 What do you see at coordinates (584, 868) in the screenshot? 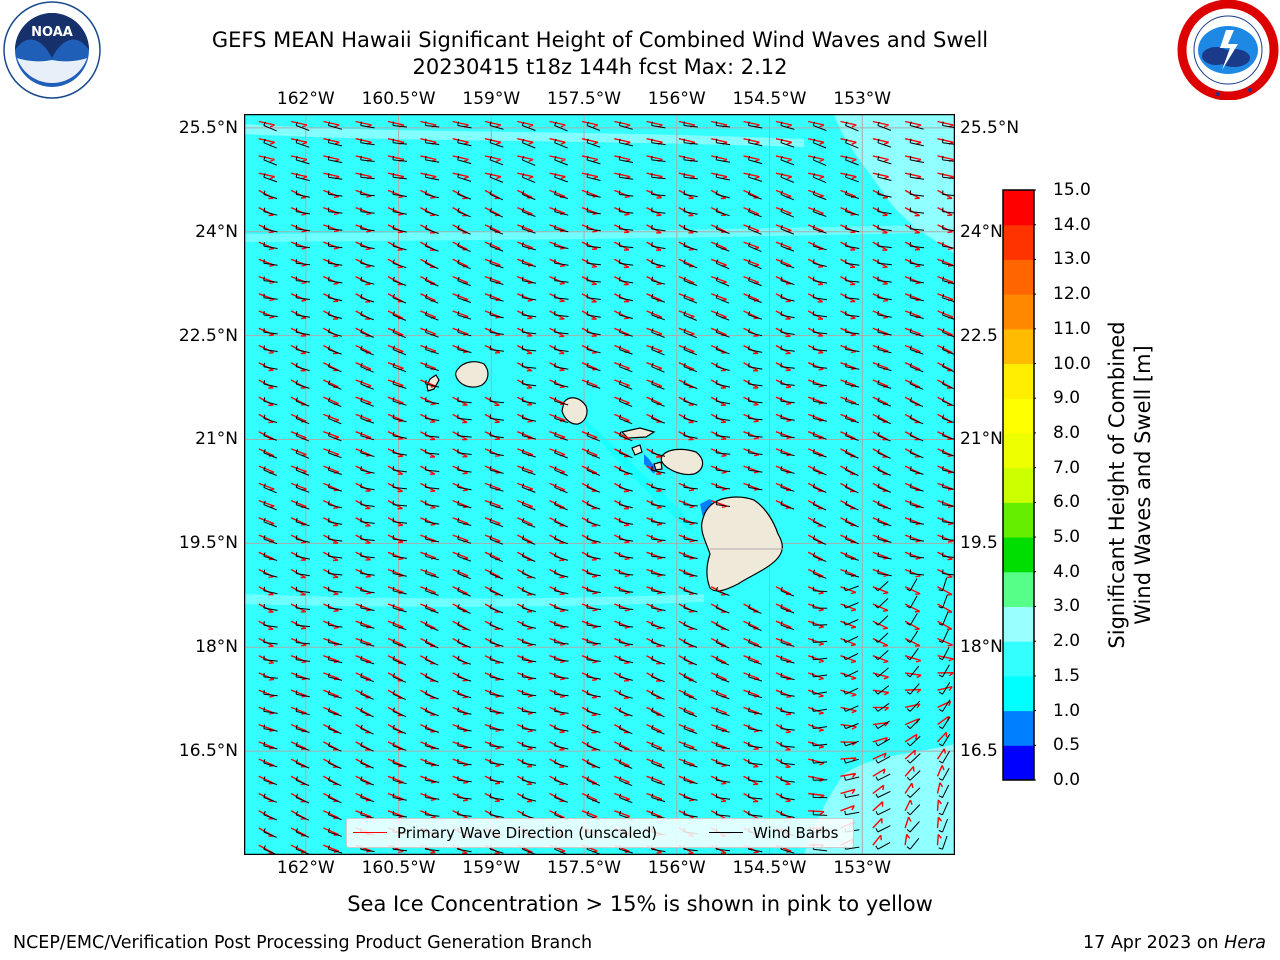
I see `lon-tick-label-bottom: 157.5°W` at bounding box center [584, 868].